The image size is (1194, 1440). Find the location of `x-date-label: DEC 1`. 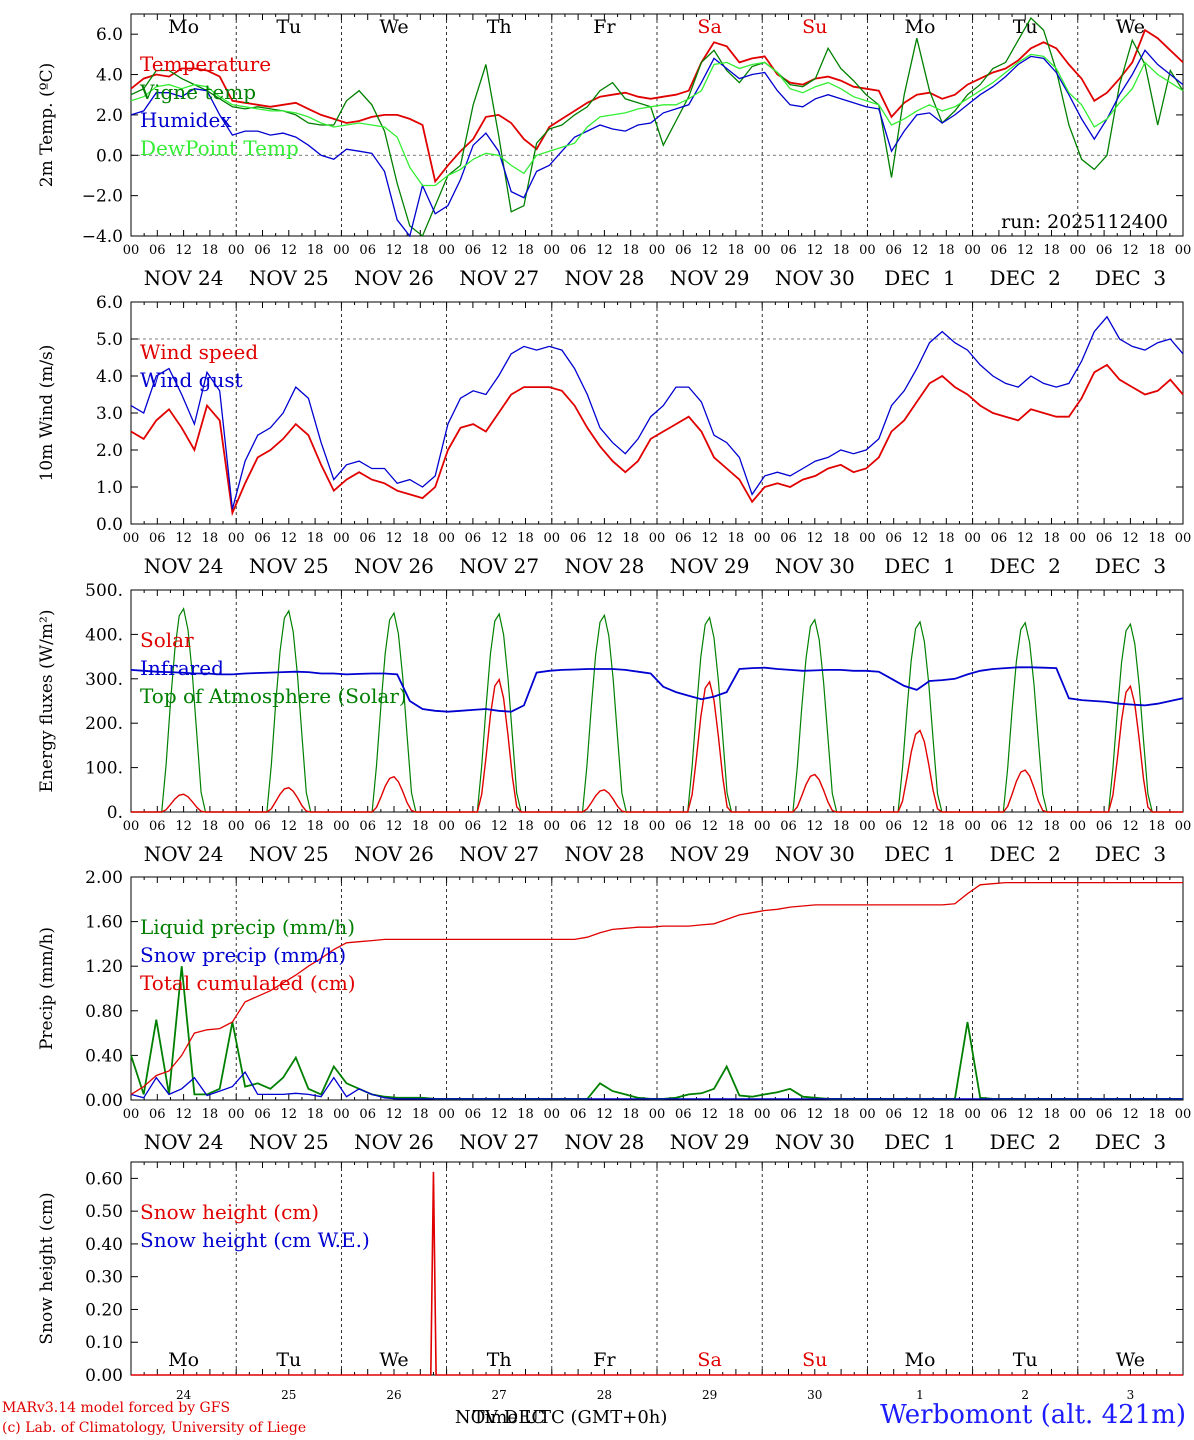

x-date-label: DEC 1 is located at coordinates (919, 278).